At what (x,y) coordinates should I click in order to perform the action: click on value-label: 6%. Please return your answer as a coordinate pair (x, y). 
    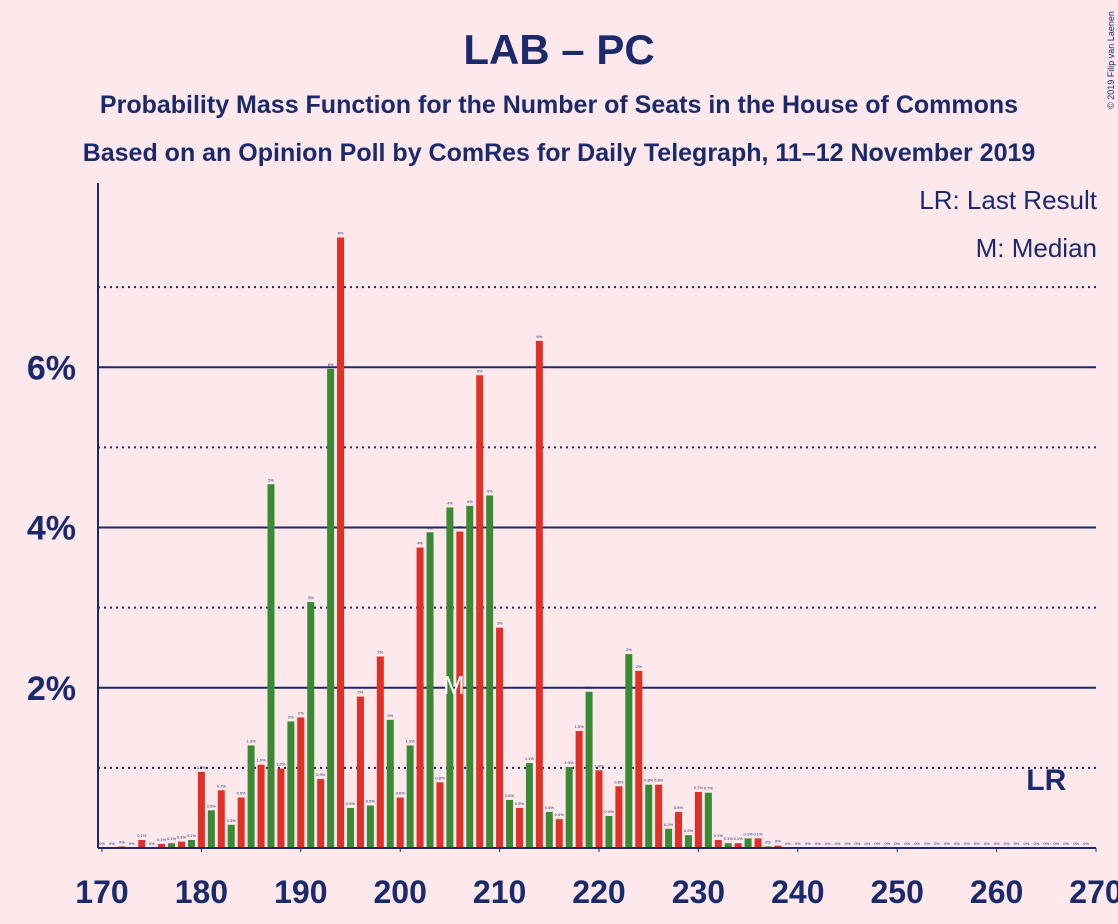
    Looking at the image, I should click on (480, 370).